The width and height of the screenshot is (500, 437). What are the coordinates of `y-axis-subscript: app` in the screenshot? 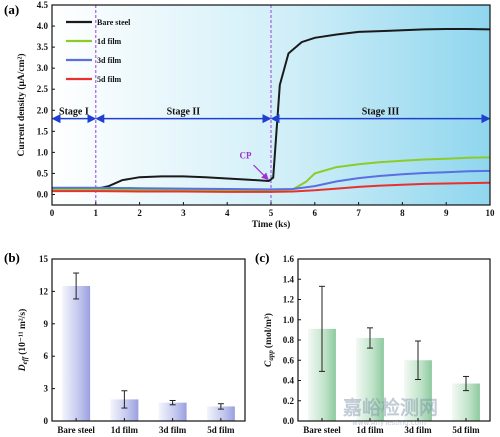 It's located at (271, 355).